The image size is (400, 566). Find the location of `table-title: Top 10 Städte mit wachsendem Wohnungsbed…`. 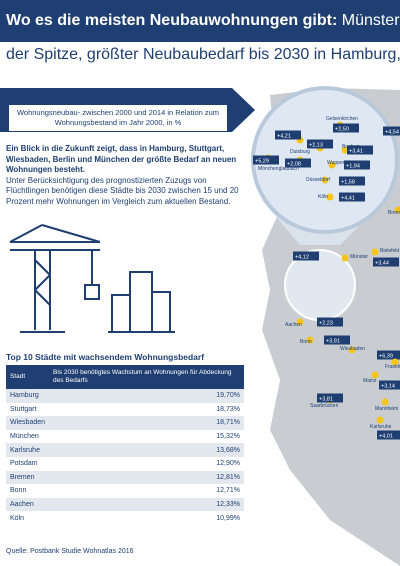

table-title: Top 10 Städte mit wachsendem Wohnungsbed… is located at coordinates (105, 357).